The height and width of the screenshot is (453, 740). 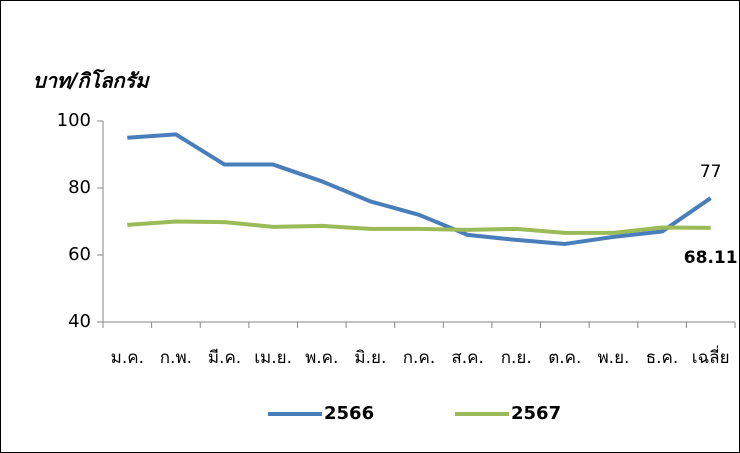 What do you see at coordinates (349, 413) in the screenshot?
I see `legend-label: 2566` at bounding box center [349, 413].